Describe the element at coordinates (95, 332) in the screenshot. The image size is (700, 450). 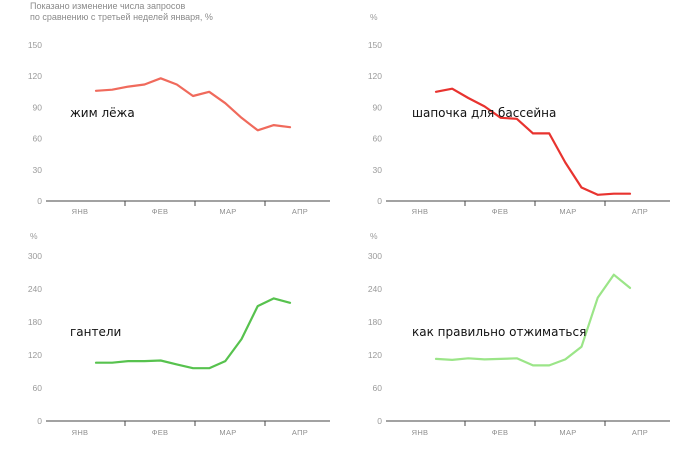
I see `series-label: гантели` at that location.